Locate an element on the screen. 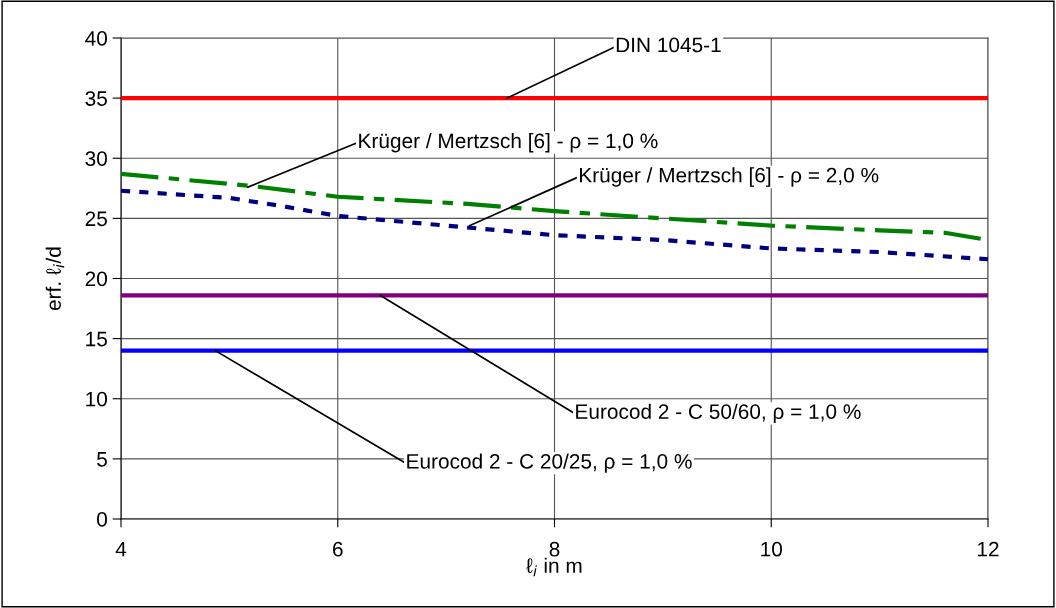  line-series is located at coordinates (554, 225).